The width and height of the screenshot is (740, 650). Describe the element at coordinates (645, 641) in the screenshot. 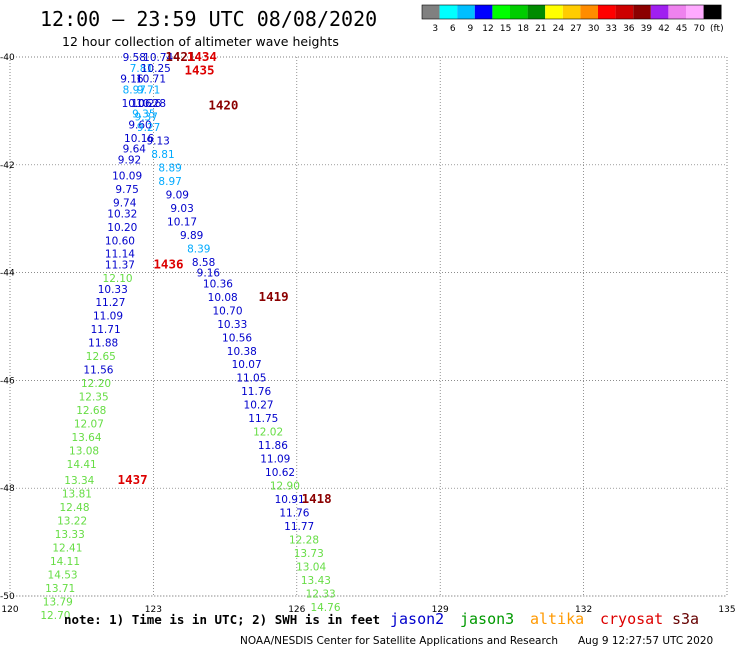

I see `footer-timestamp: Aug 9 12:27:57 UTC 2020` at that location.